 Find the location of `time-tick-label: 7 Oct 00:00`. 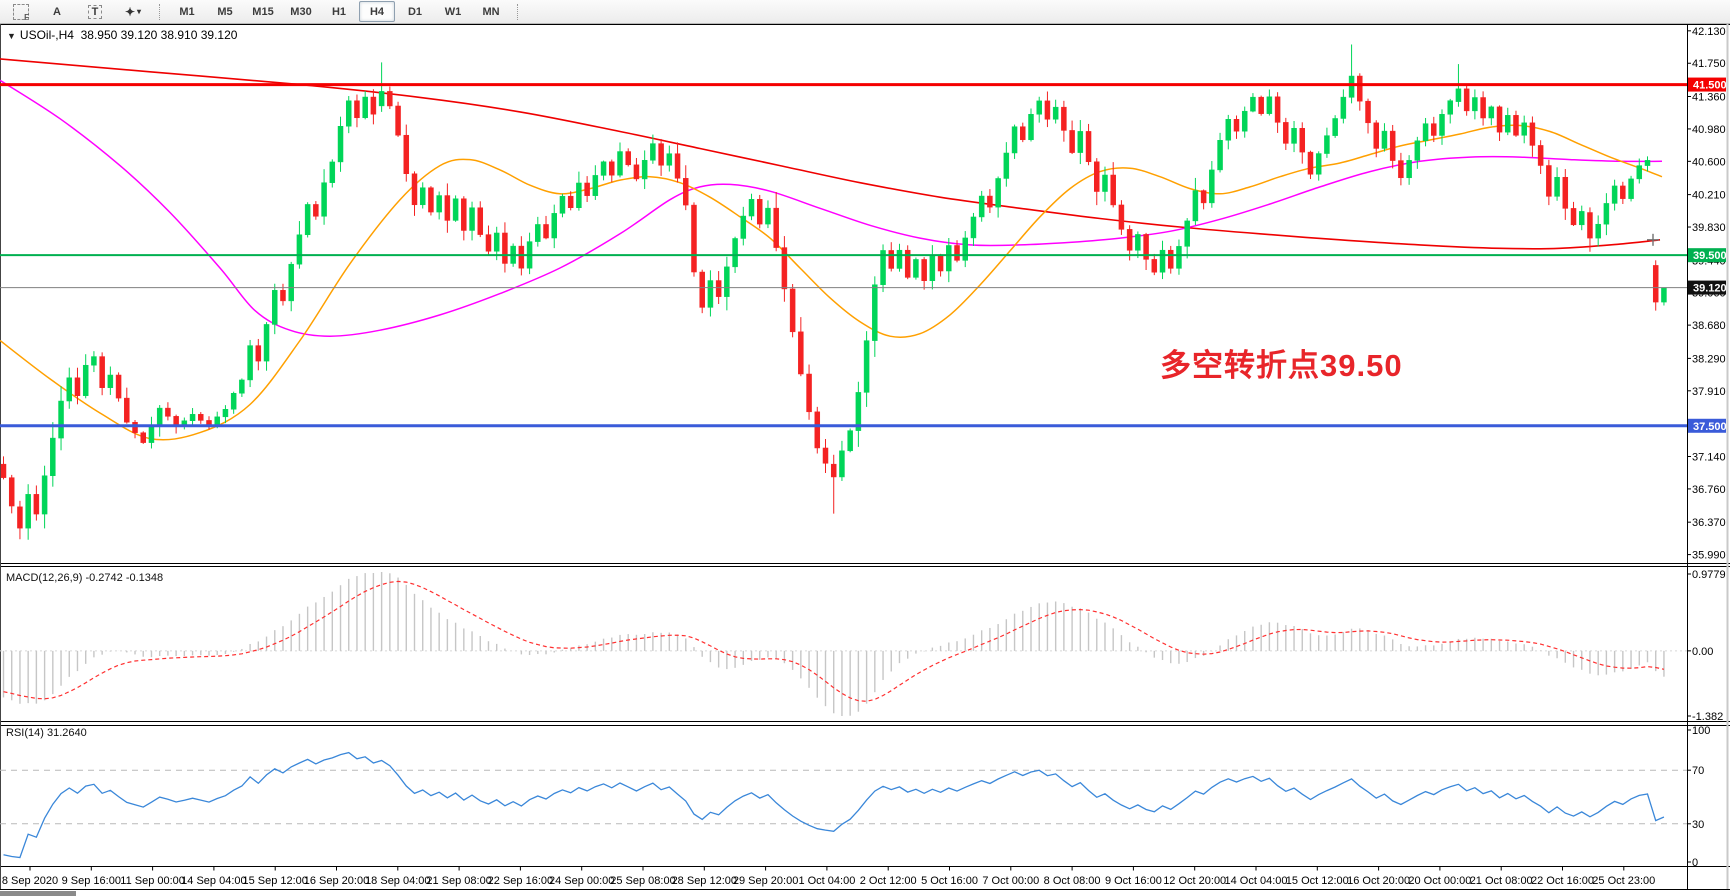

time-tick-label: 7 Oct 00:00 is located at coordinates (1010, 881).